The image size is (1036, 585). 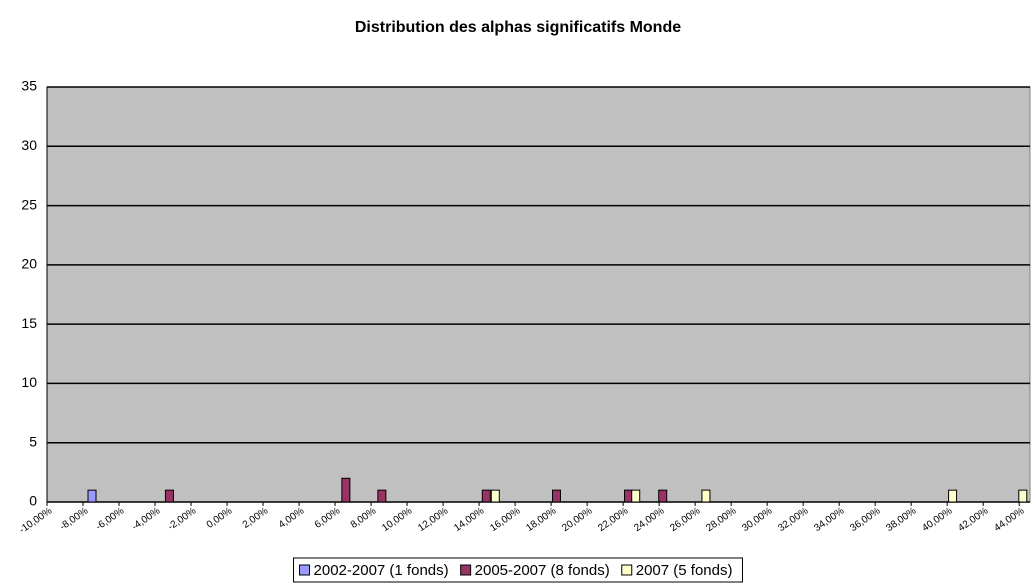 I want to click on y-tick-label: 30, so click(x=29, y=145).